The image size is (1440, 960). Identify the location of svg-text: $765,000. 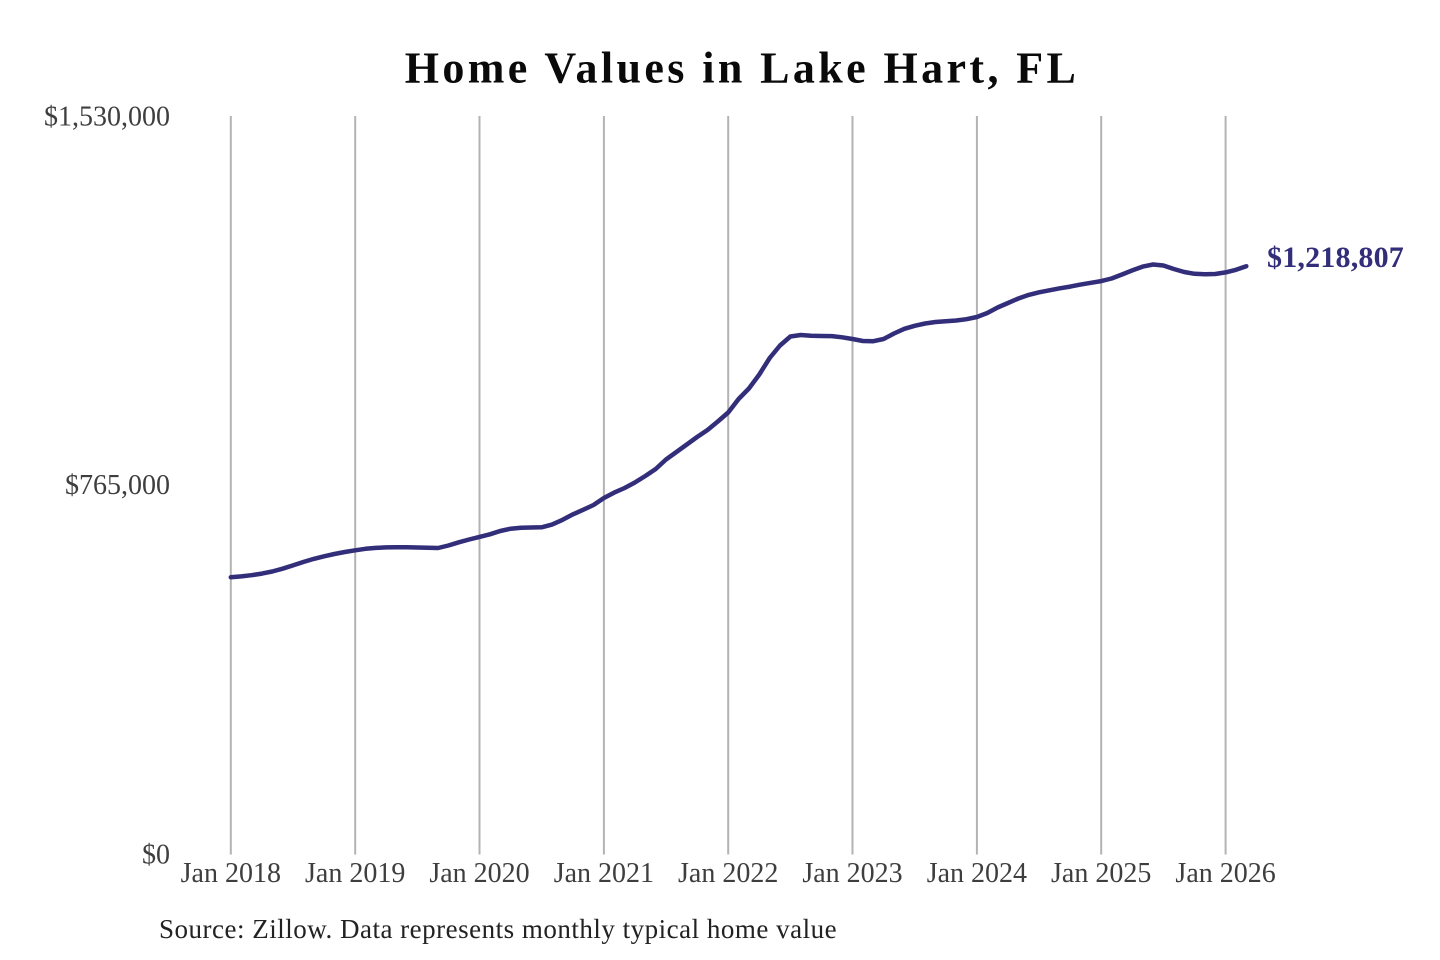
(117, 485).